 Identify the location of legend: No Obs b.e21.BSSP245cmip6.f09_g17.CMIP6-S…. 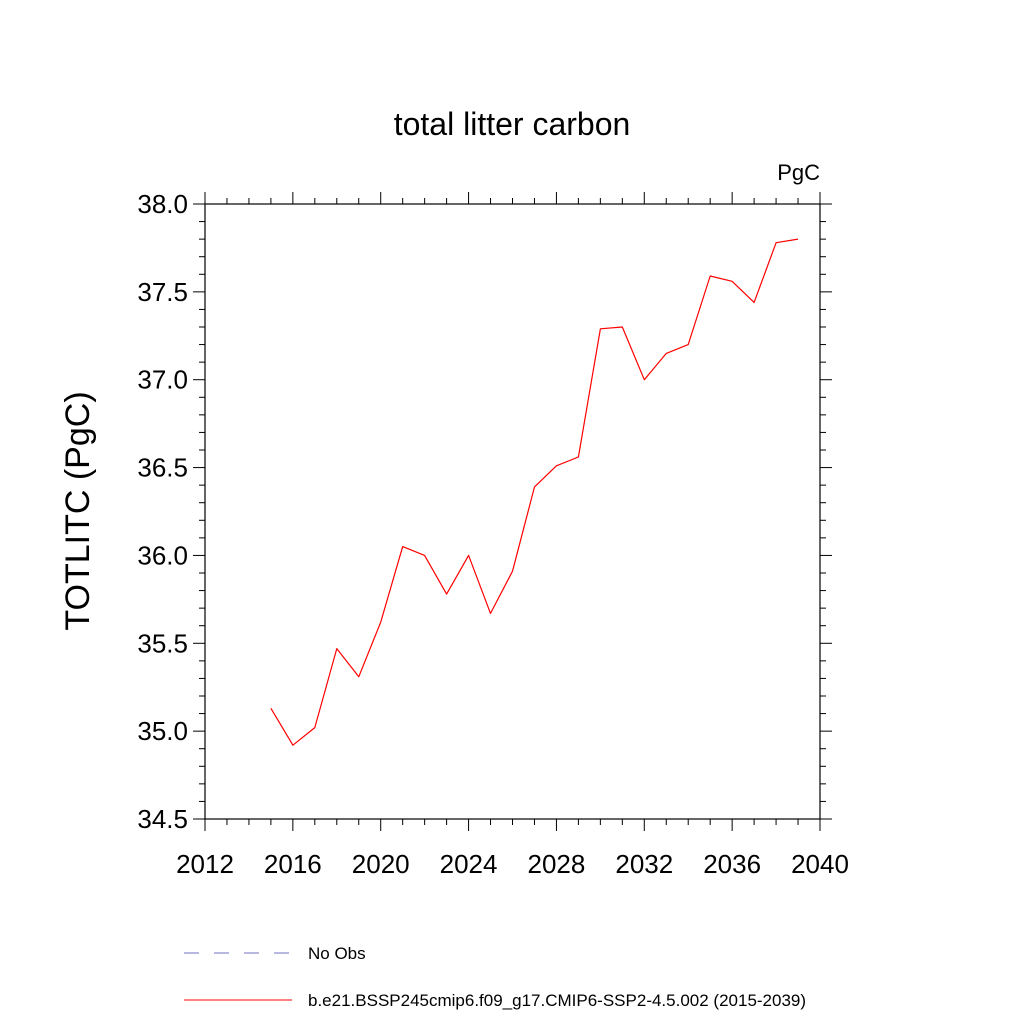
(495, 977).